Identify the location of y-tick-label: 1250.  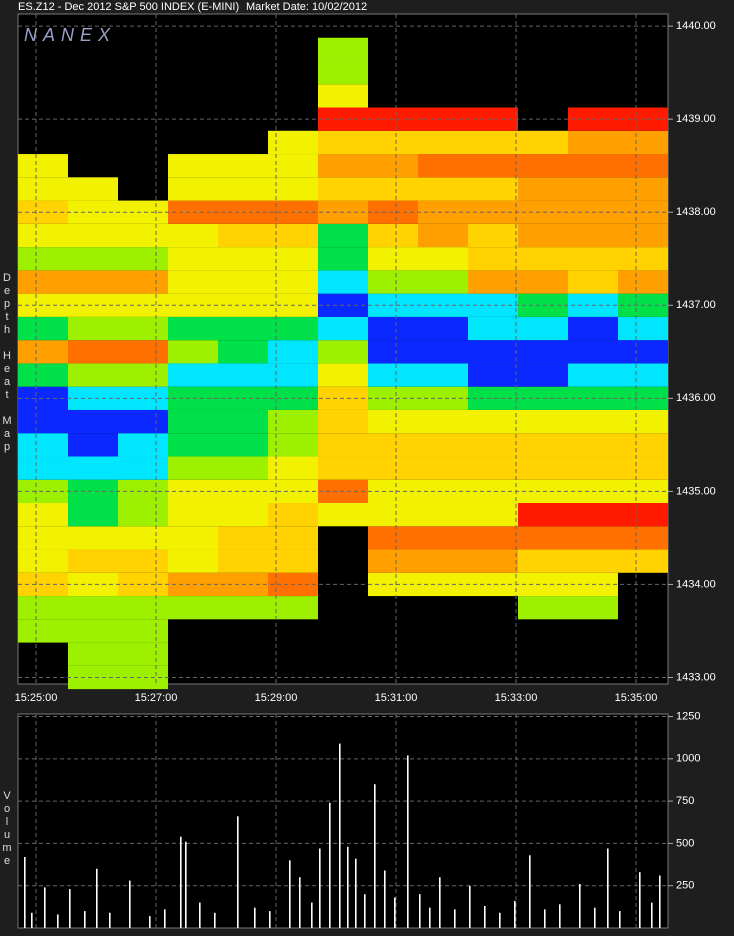
(688, 716).